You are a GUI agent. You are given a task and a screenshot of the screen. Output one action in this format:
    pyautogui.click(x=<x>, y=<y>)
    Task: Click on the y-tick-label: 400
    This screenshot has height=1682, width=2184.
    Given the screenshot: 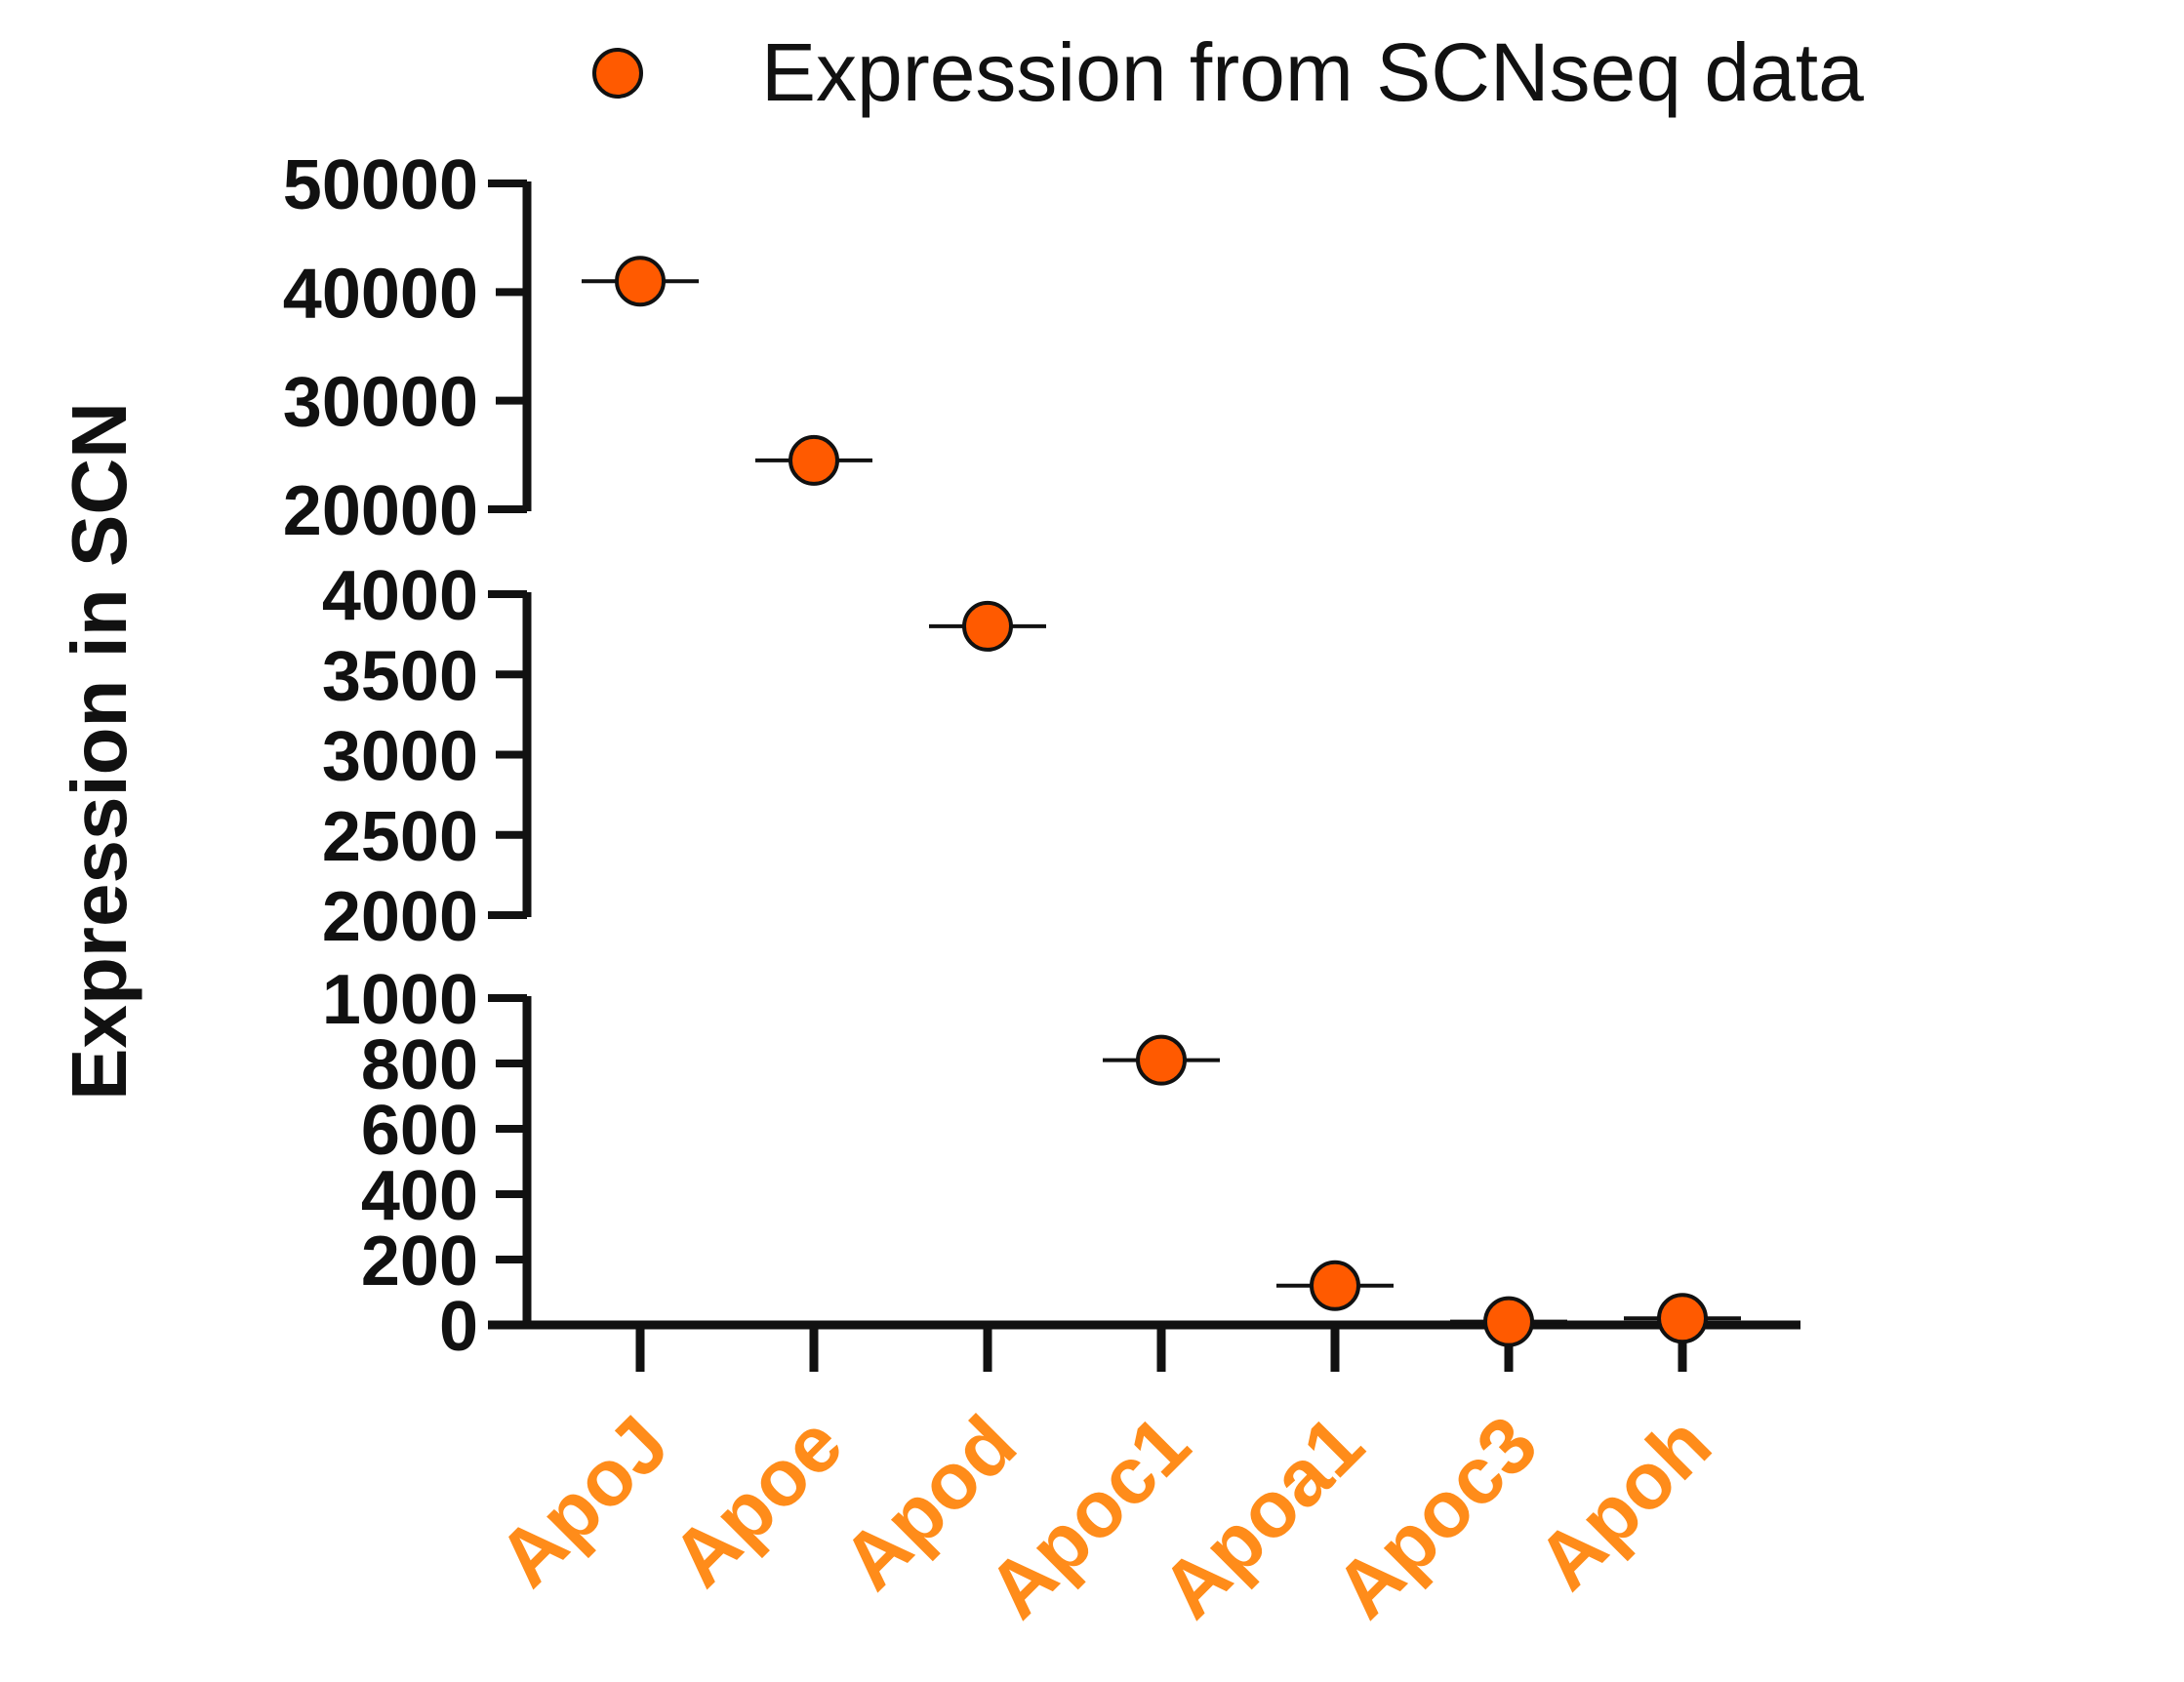 What is the action you would take?
    pyautogui.click(x=419, y=1196)
    